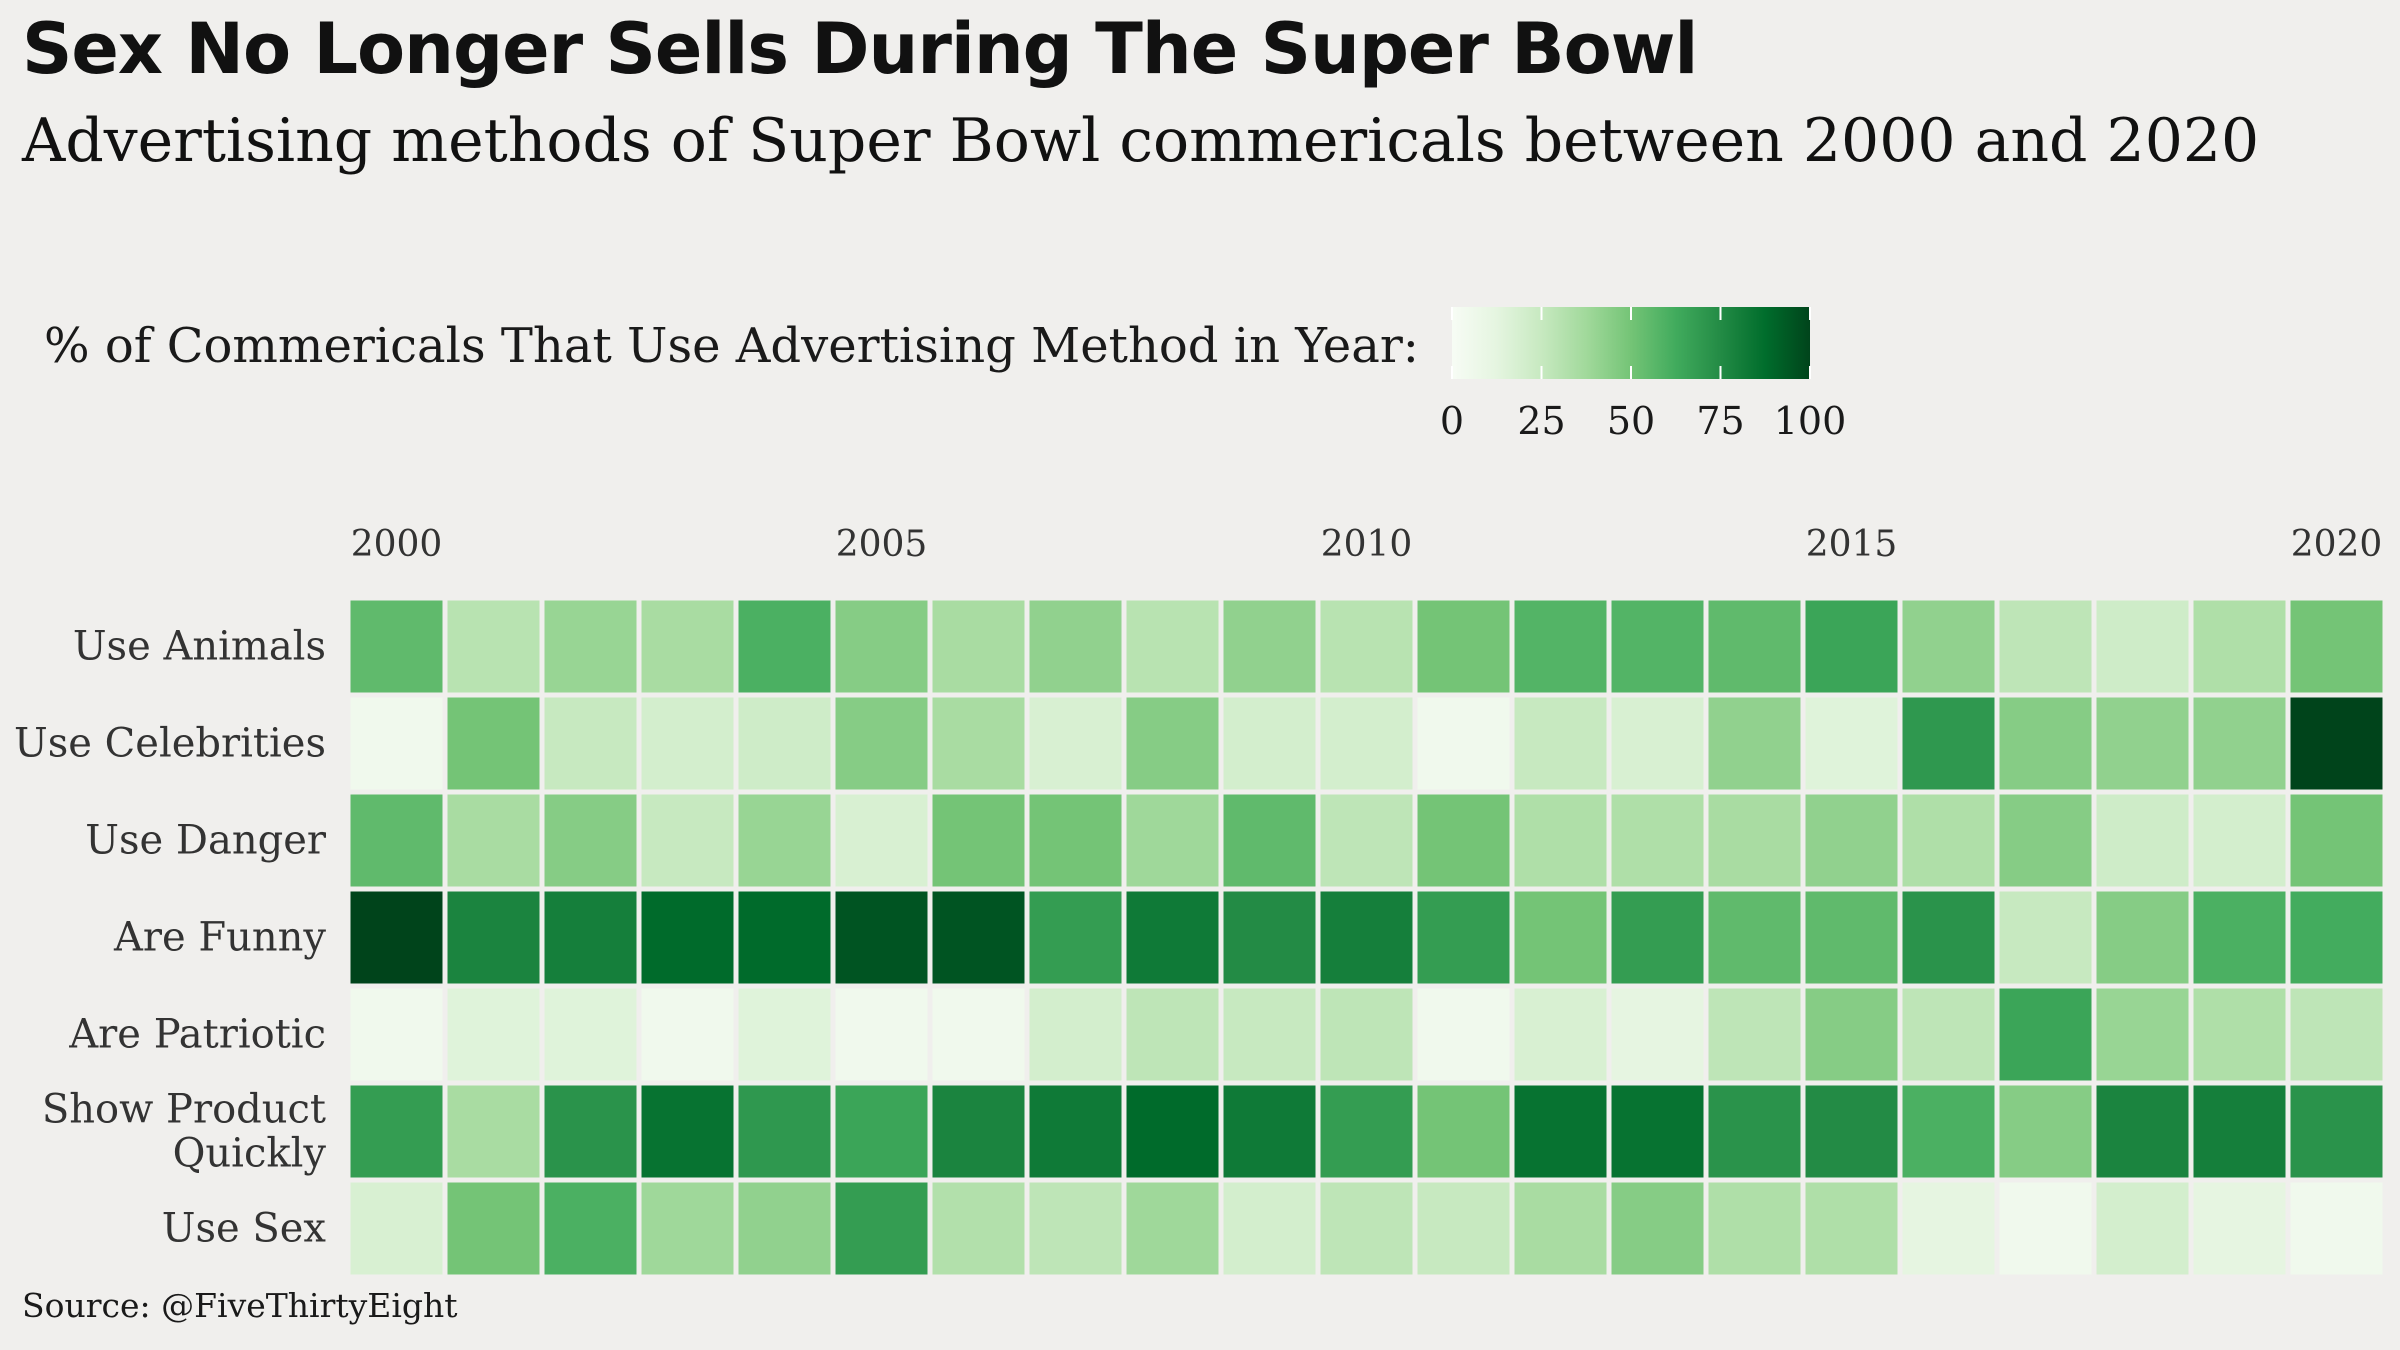  Describe the element at coordinates (2337, 544) in the screenshot. I see `x-tick-label: 2020` at that location.